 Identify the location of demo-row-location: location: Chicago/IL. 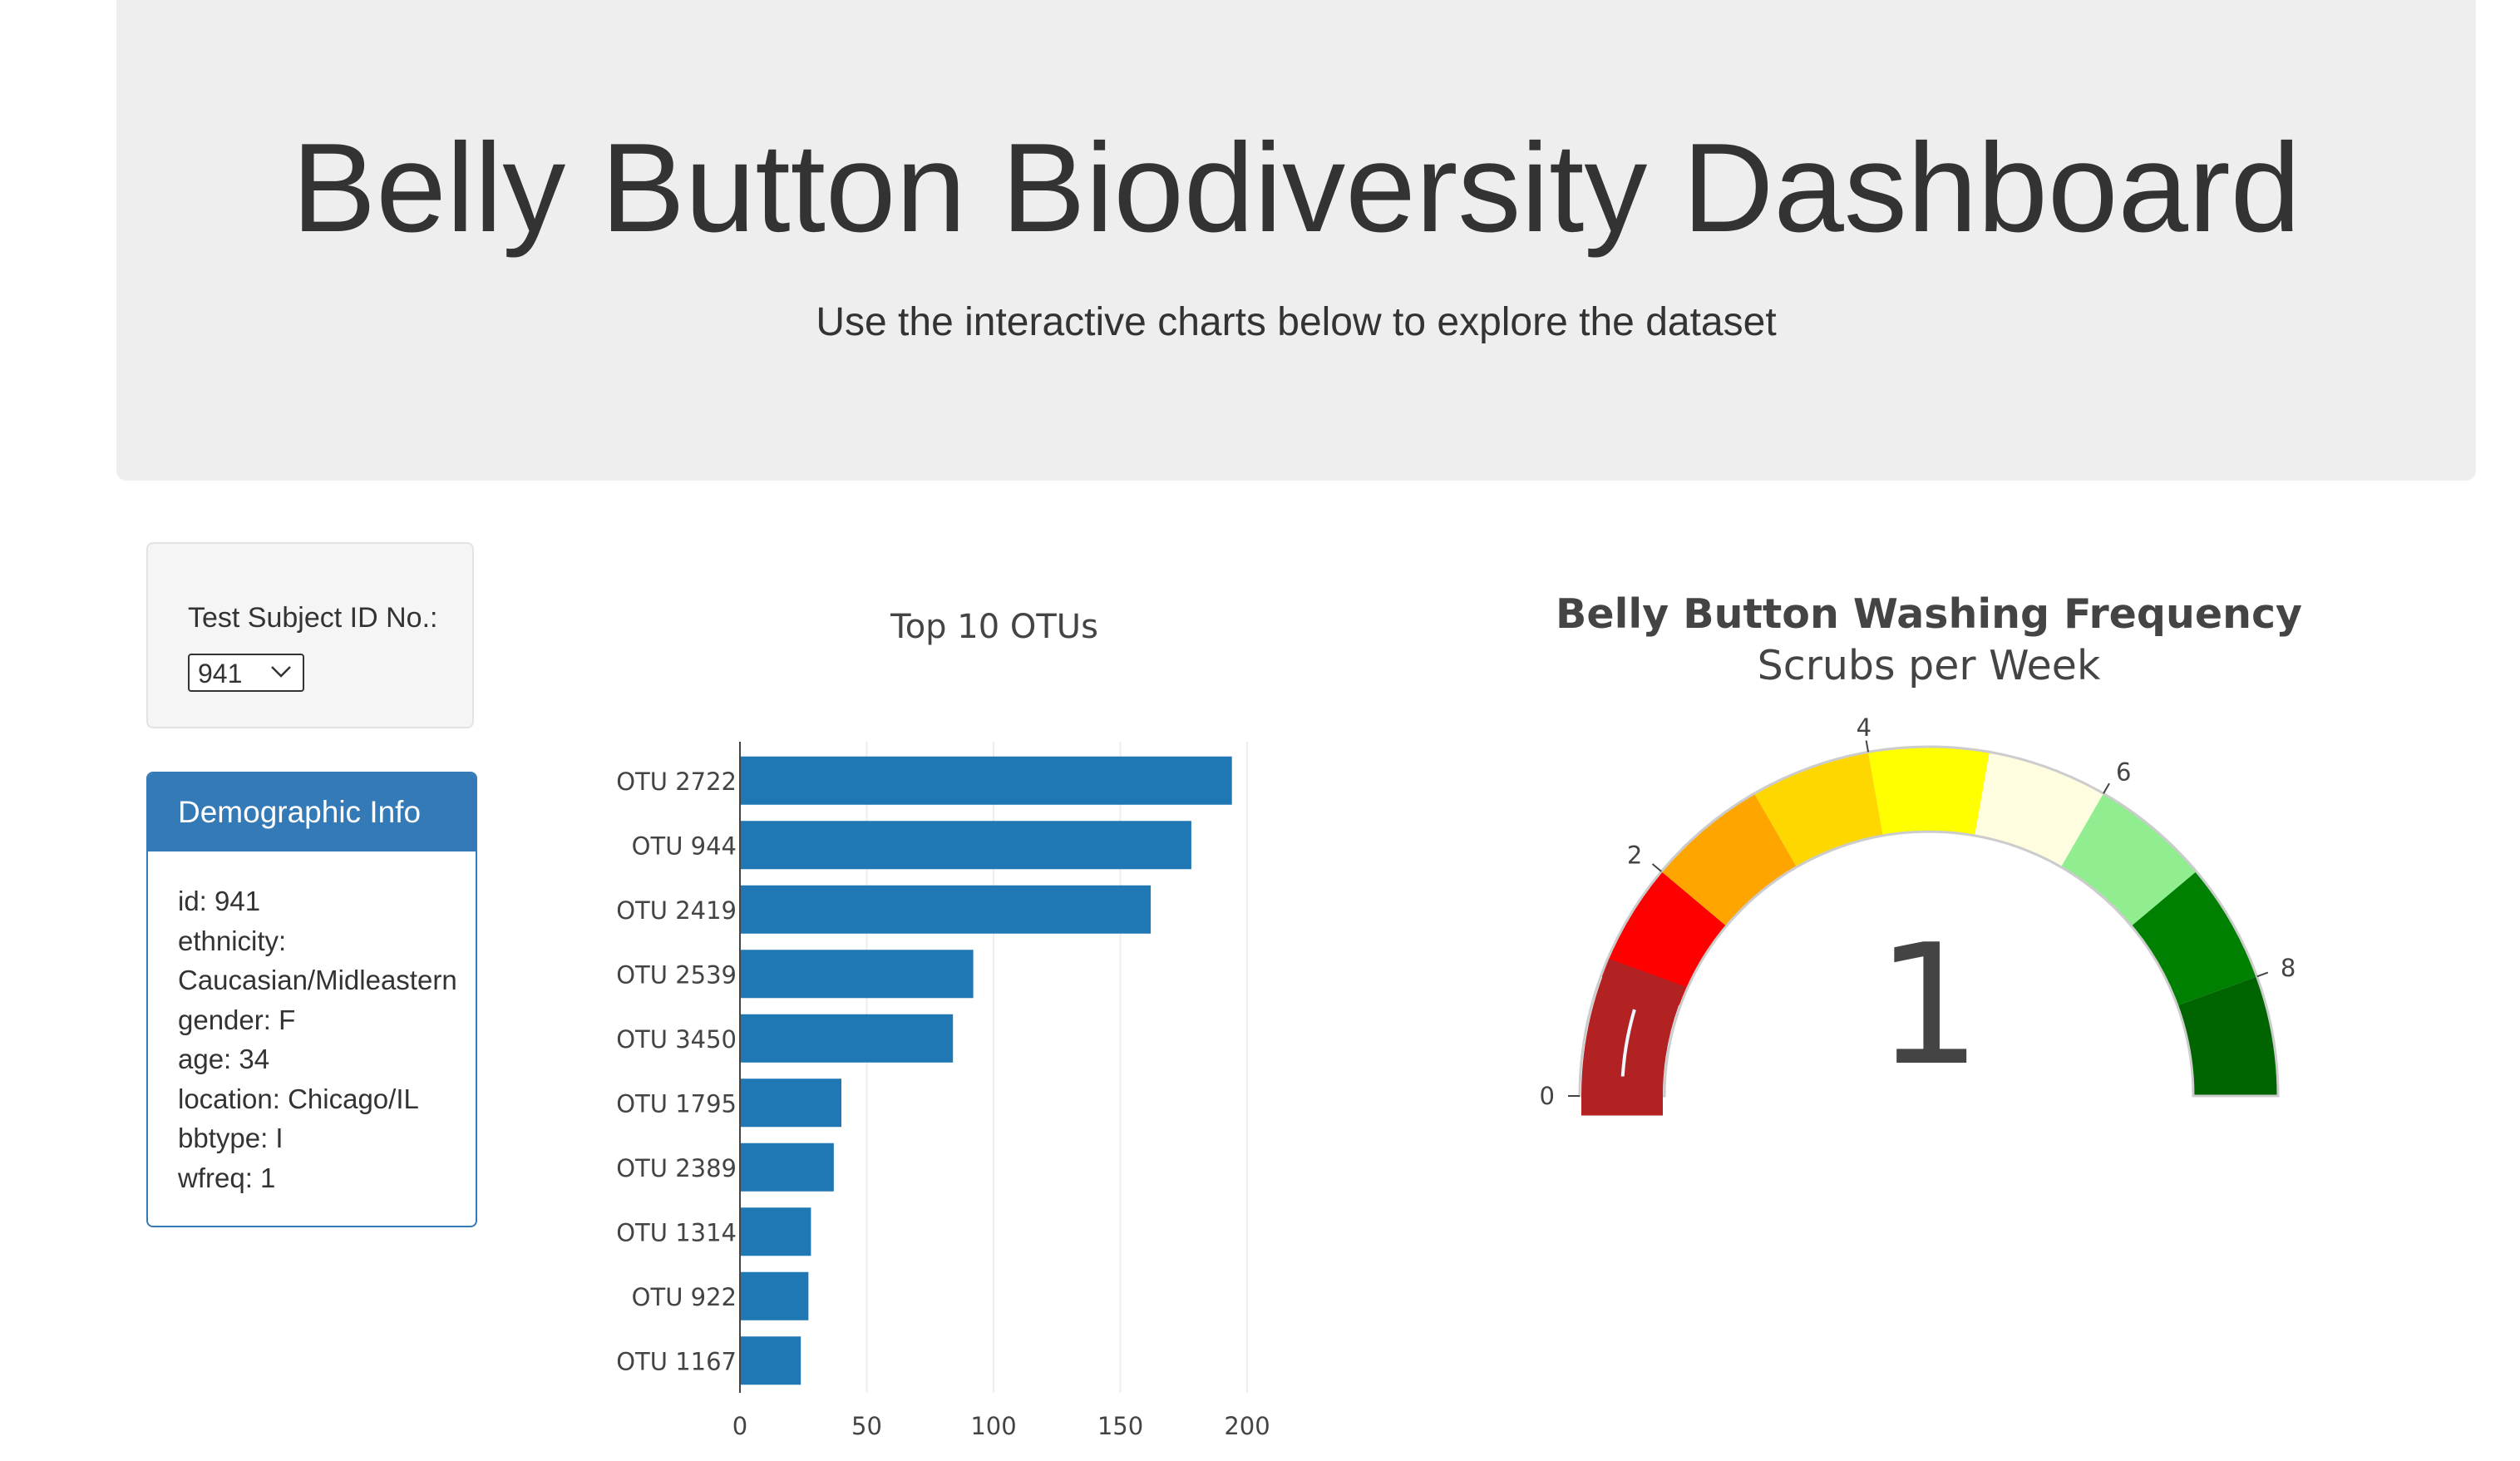
(298, 1098).